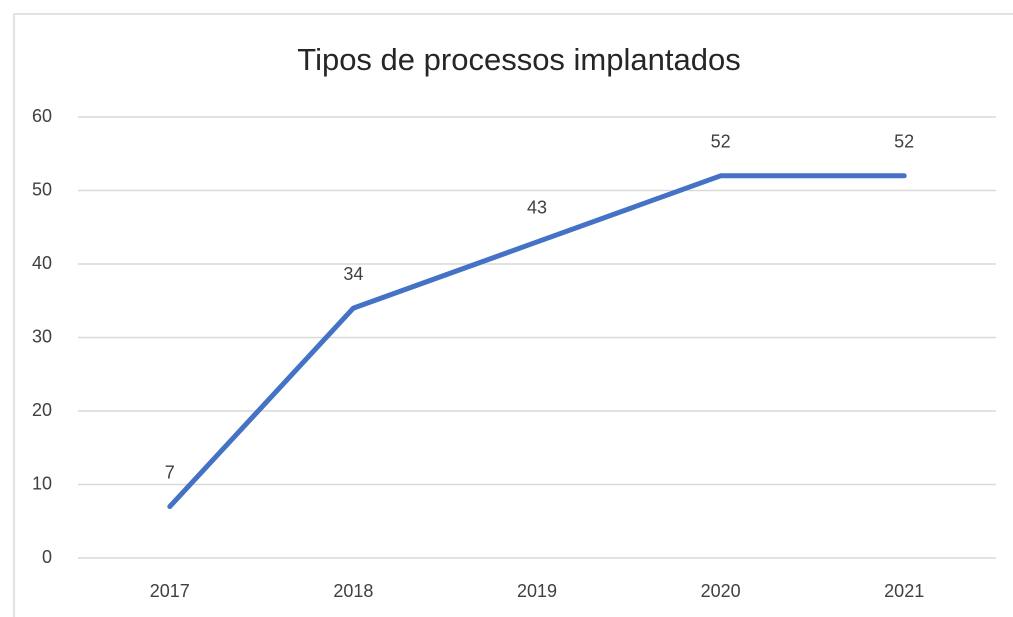 The image size is (1013, 617). What do you see at coordinates (42, 483) in the screenshot?
I see `y-tick-label: 10` at bounding box center [42, 483].